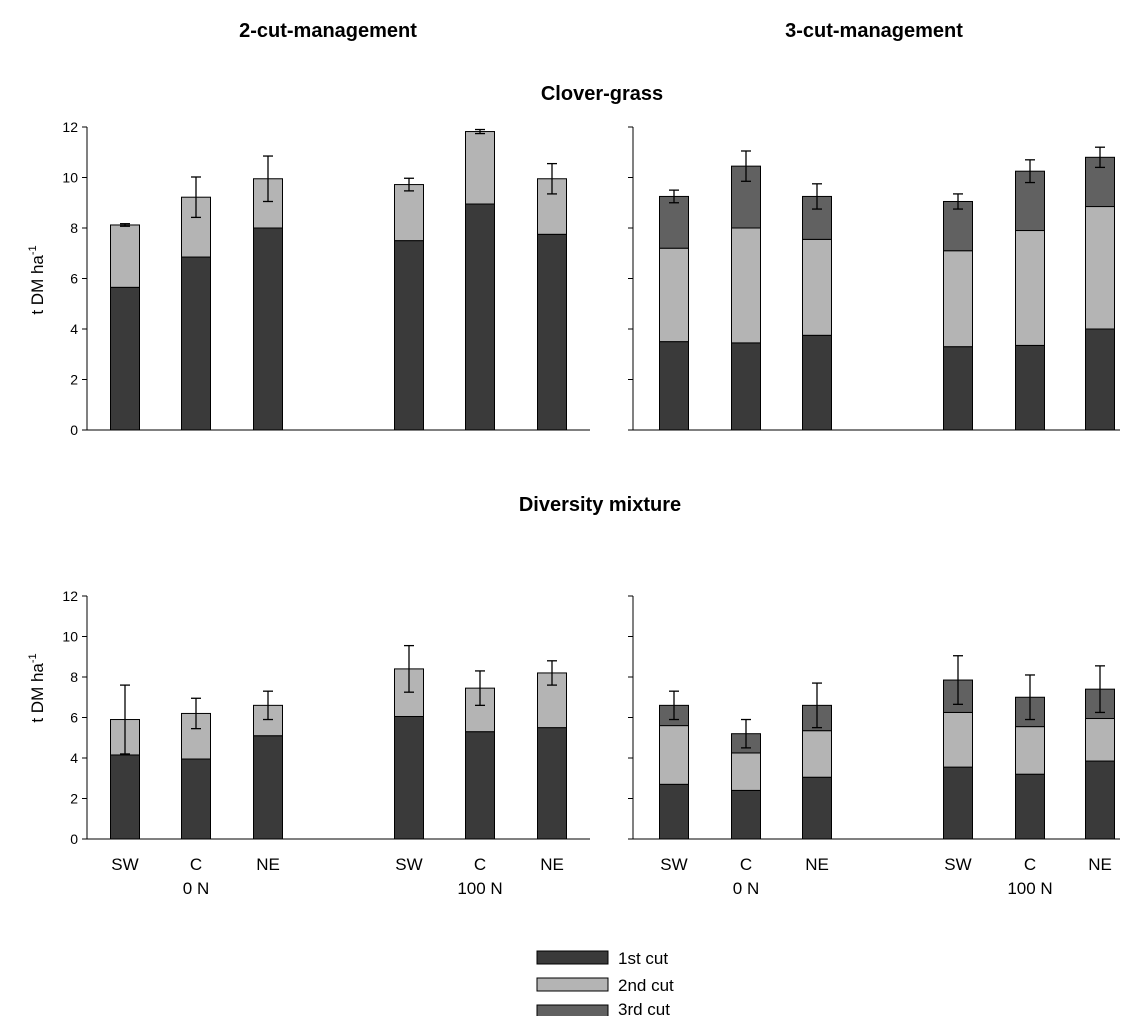 This screenshot has width=1122, height=1016. I want to click on legend-label-1st-cut: 1st cut, so click(643, 958).